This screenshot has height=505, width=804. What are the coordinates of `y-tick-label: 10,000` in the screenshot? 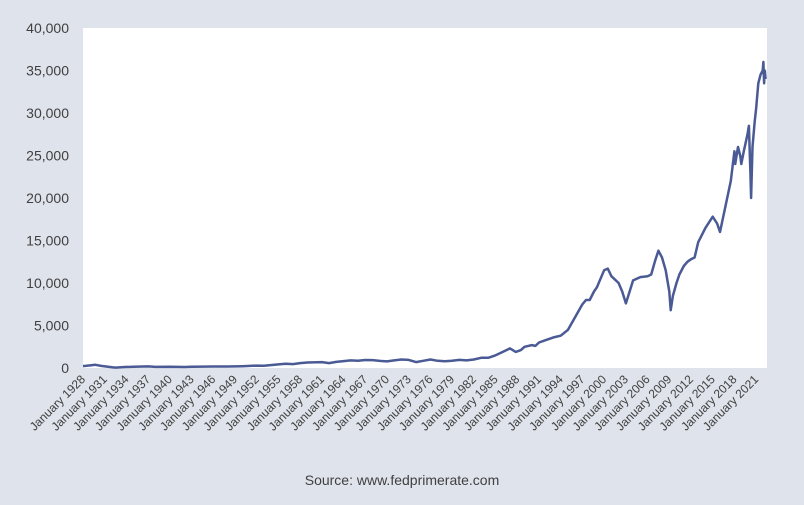 It's located at (47, 283).